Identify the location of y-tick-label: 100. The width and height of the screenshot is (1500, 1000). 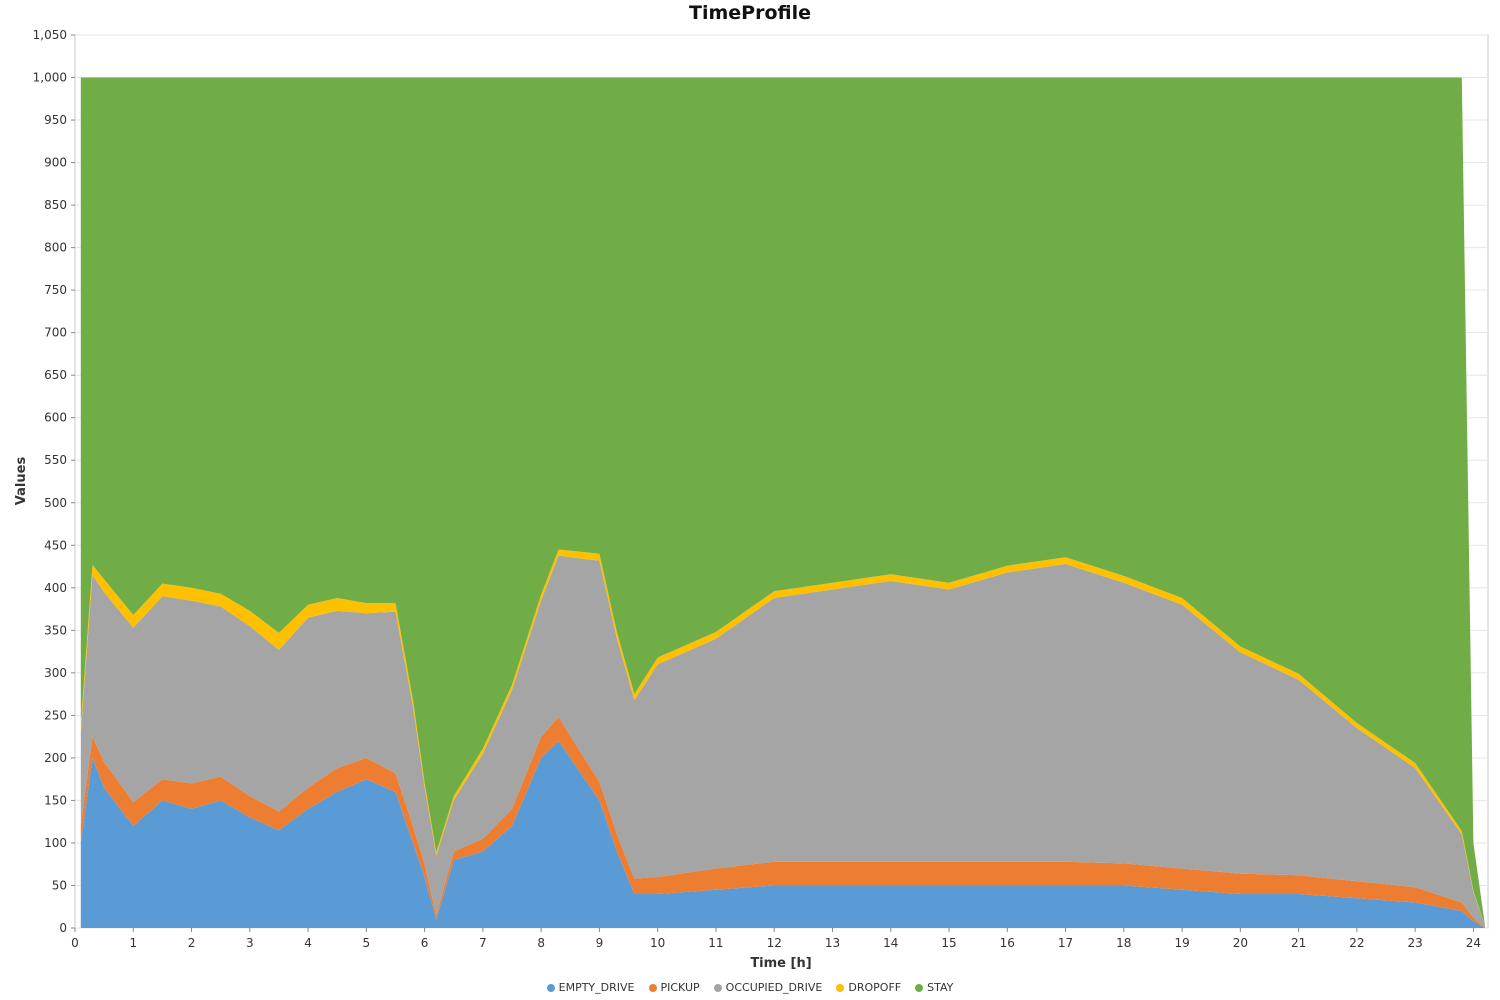
(55, 843).